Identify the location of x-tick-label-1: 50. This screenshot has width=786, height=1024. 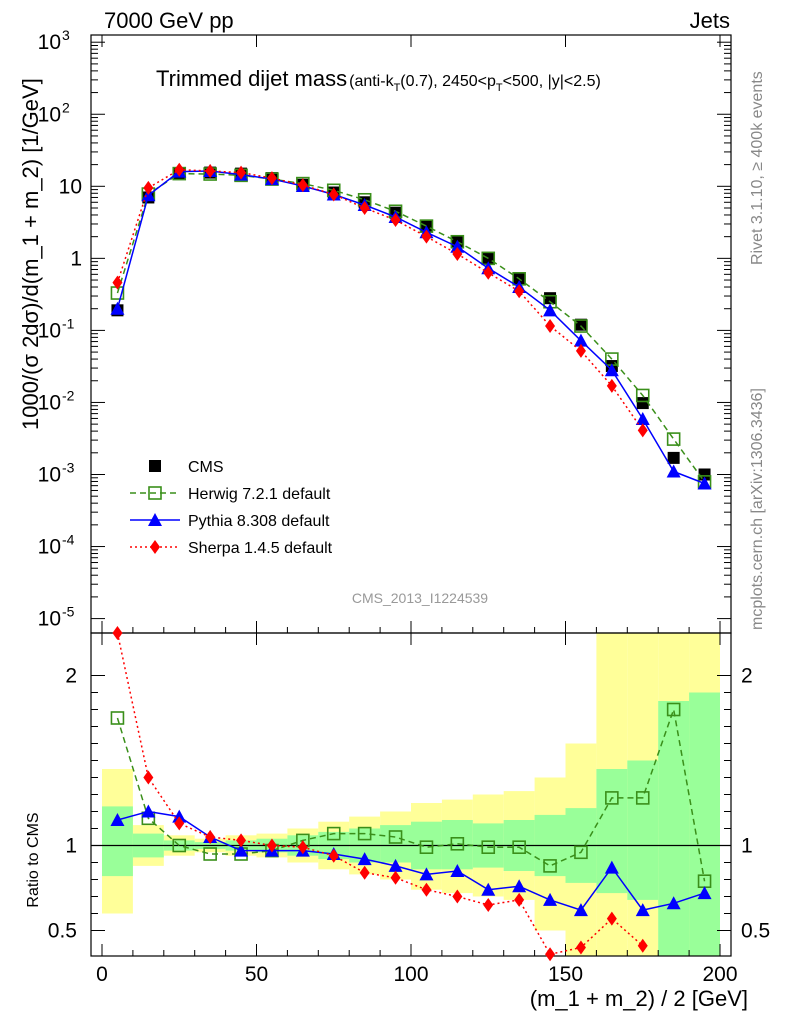
(256, 974).